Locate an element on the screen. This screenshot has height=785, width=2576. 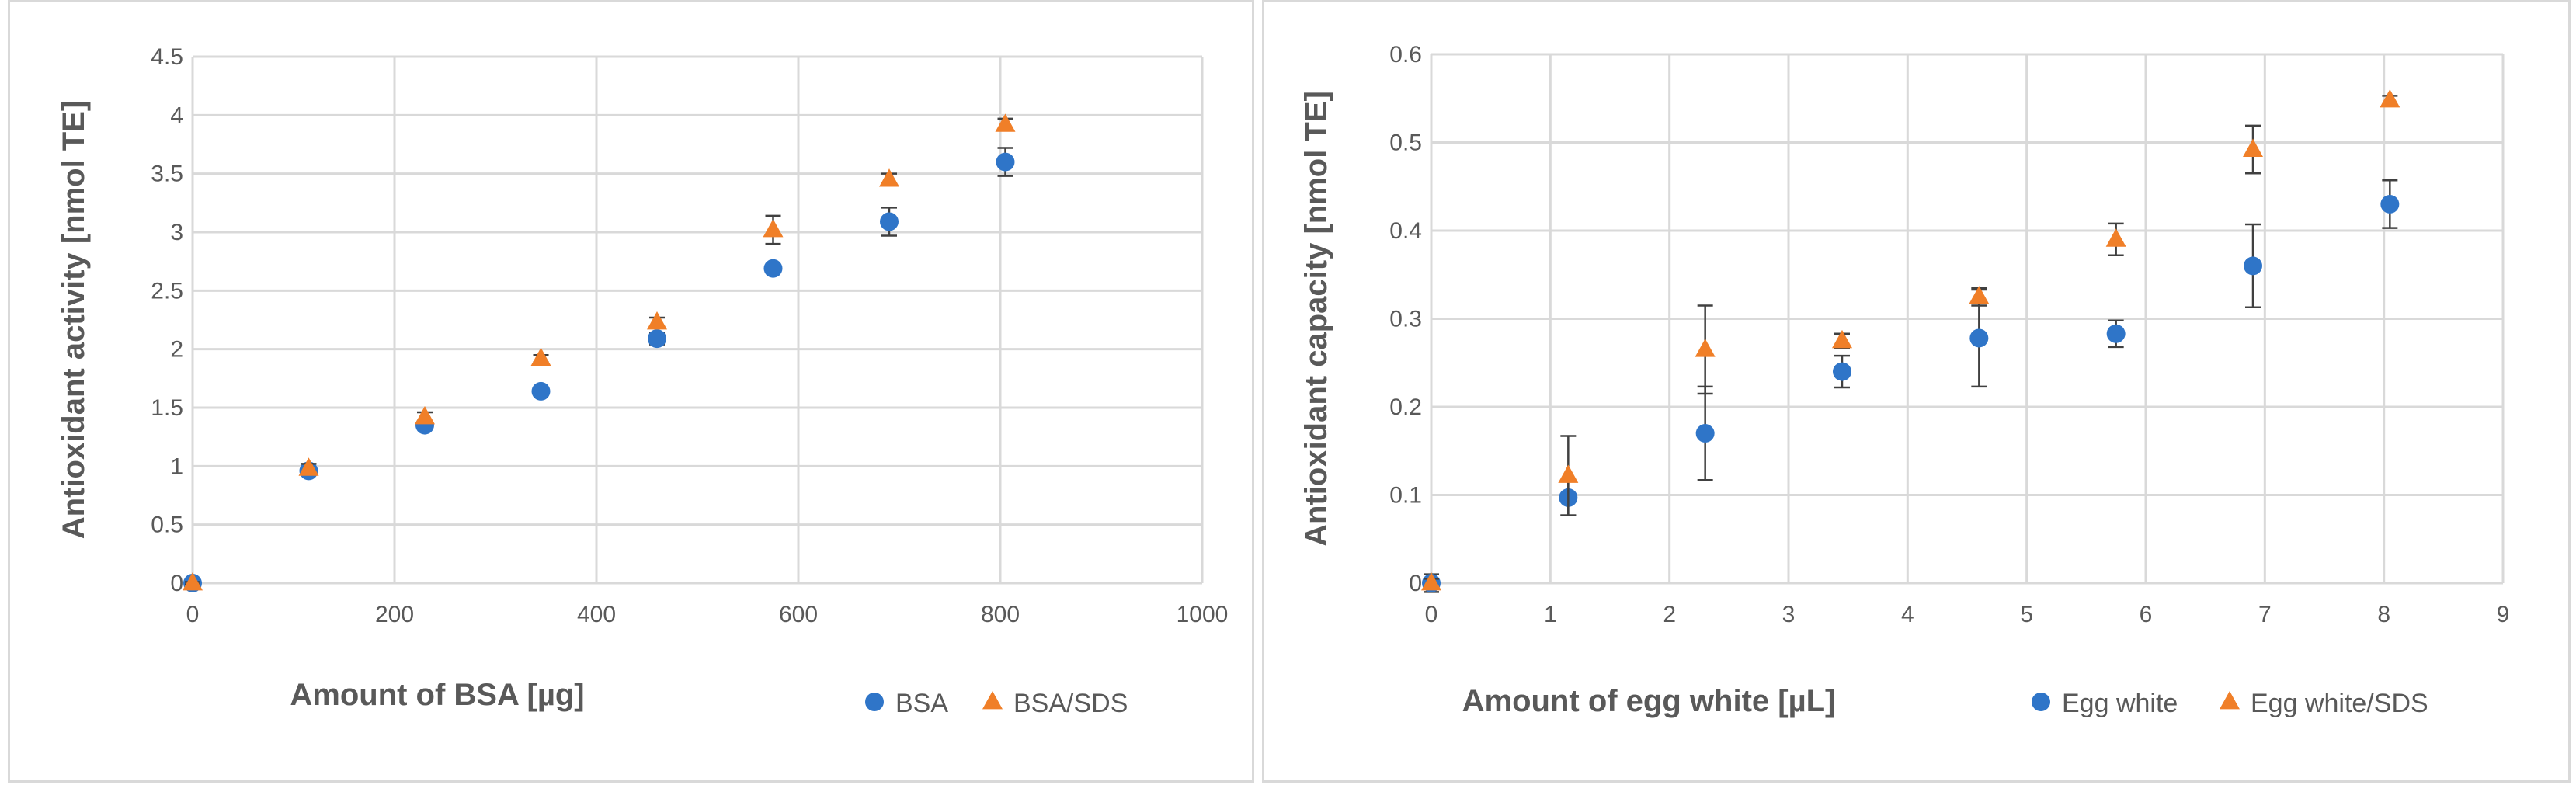
y-tick-label: 0.1 is located at coordinates (1405, 496).